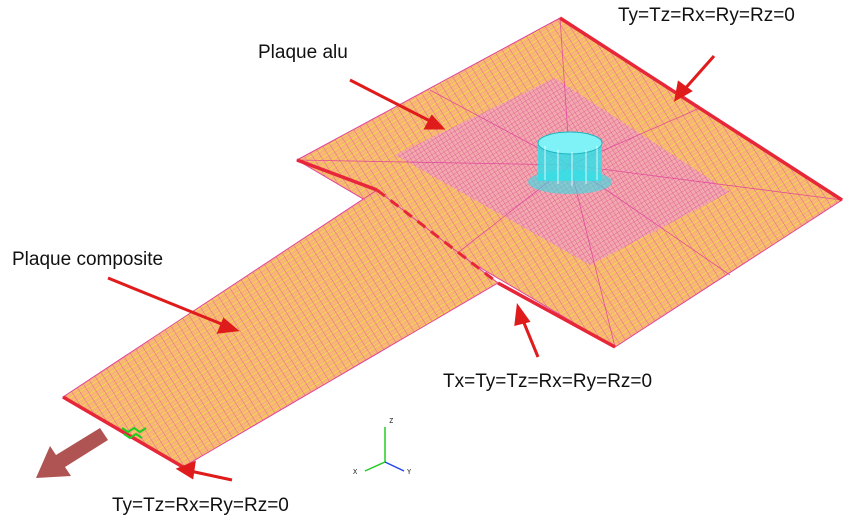 Image resolution: width=844 pixels, height=523 pixels. Describe the element at coordinates (72, 453) in the screenshot. I see `load-arrow-icon` at that location.